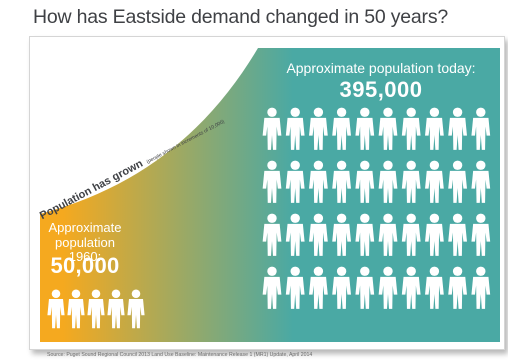 The image size is (508, 363). What do you see at coordinates (85, 265) in the screenshot?
I see `value-1960: 50,000` at bounding box center [85, 265].